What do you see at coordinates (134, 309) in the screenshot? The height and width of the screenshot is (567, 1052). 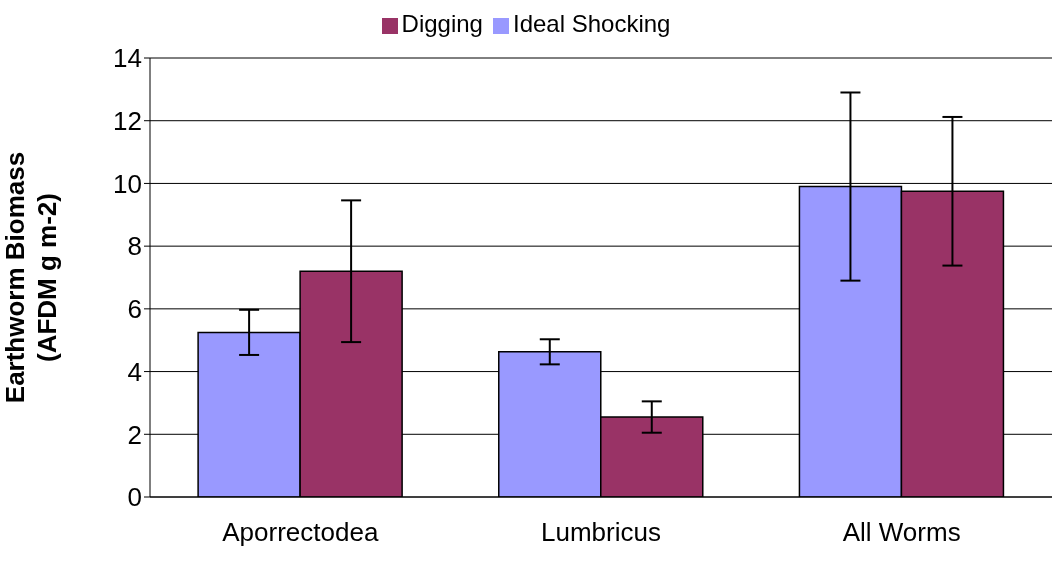 I see `y-tick-label: 6` at bounding box center [134, 309].